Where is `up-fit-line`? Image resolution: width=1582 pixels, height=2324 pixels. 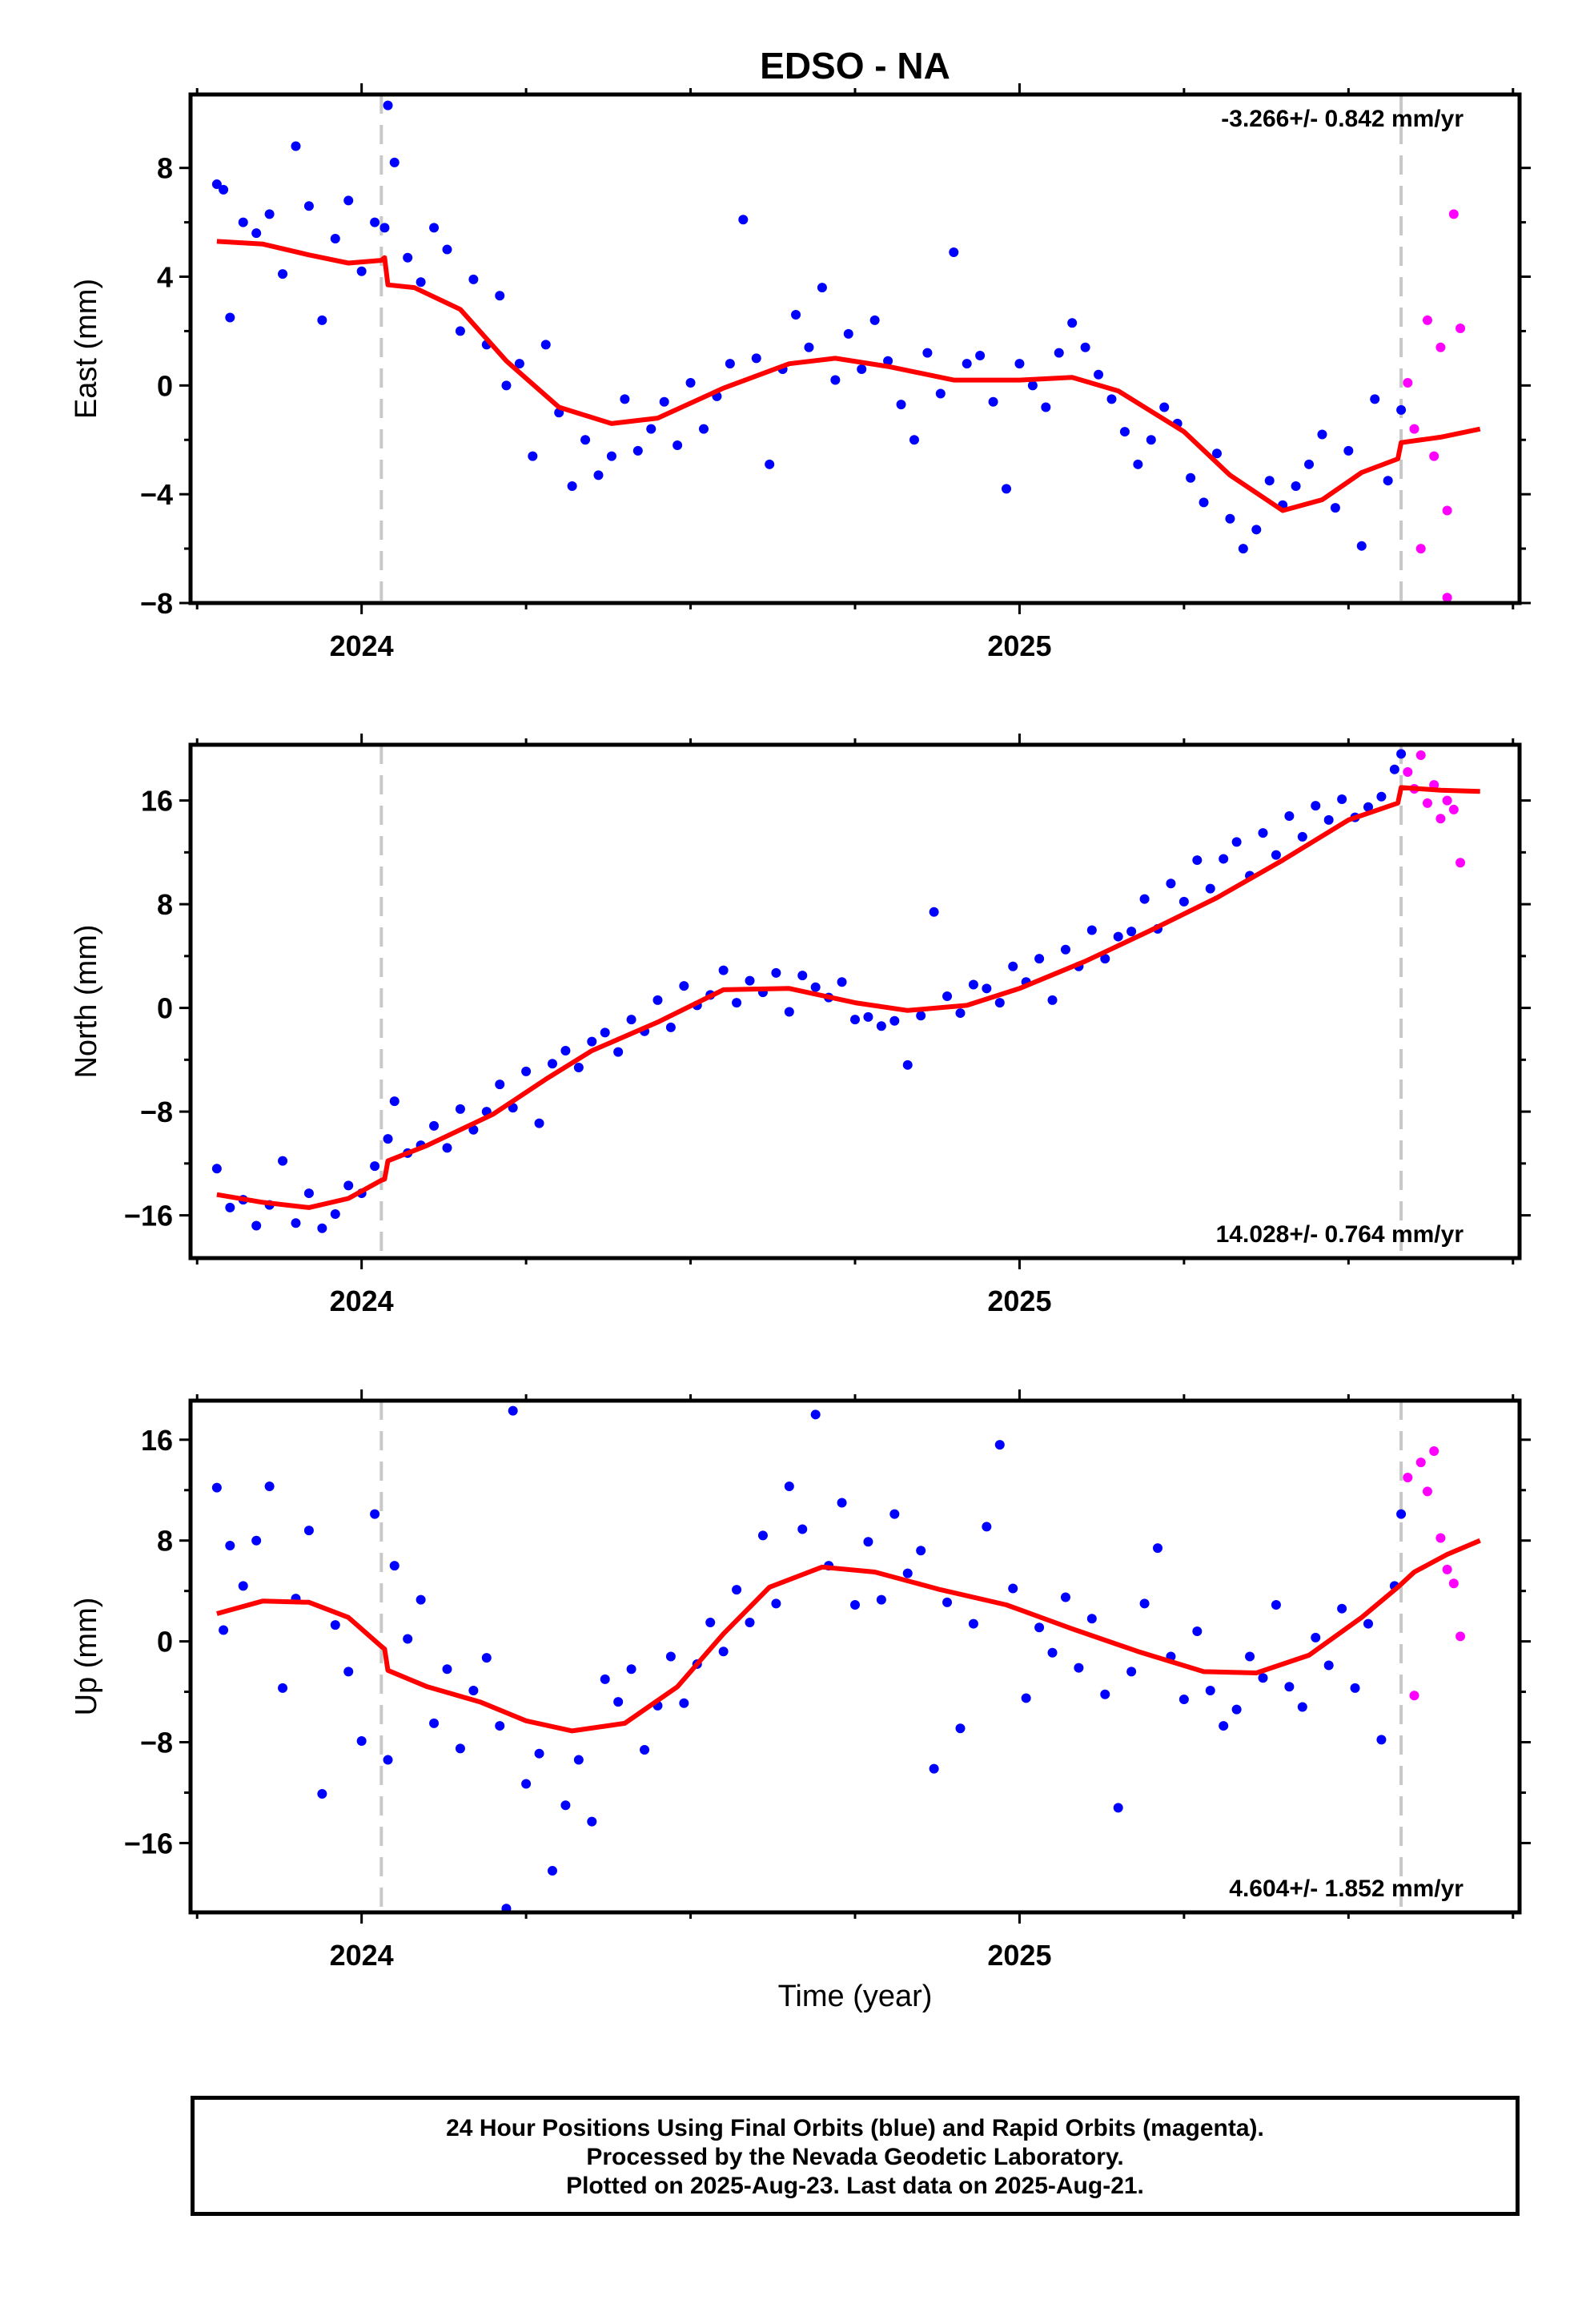 up-fit-line is located at coordinates (848, 1636).